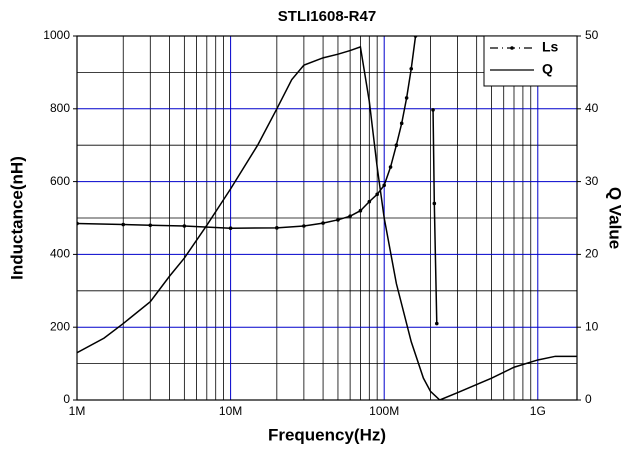 The width and height of the screenshot is (624, 452). Describe the element at coordinates (327, 434) in the screenshot. I see `x-axis-label: Frequency(Hz)` at that location.